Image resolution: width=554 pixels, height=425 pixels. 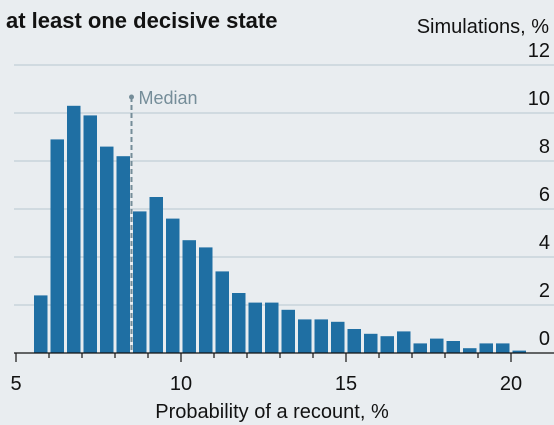 I want to click on y-tick-label: 8, so click(x=544, y=147).